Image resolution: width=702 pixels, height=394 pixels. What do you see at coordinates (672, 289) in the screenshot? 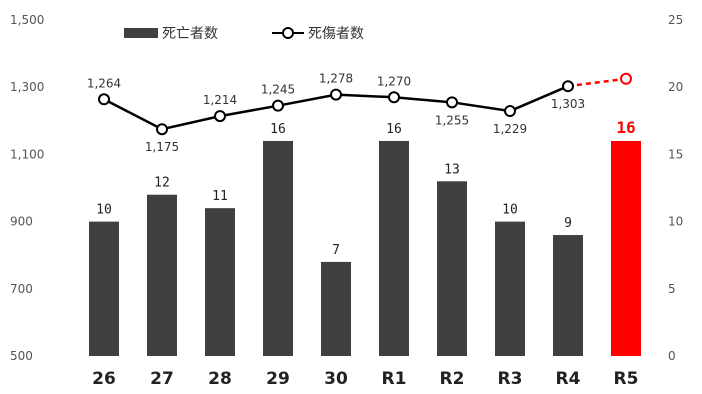
I see `right-axis-tick-label: 5` at bounding box center [672, 289].